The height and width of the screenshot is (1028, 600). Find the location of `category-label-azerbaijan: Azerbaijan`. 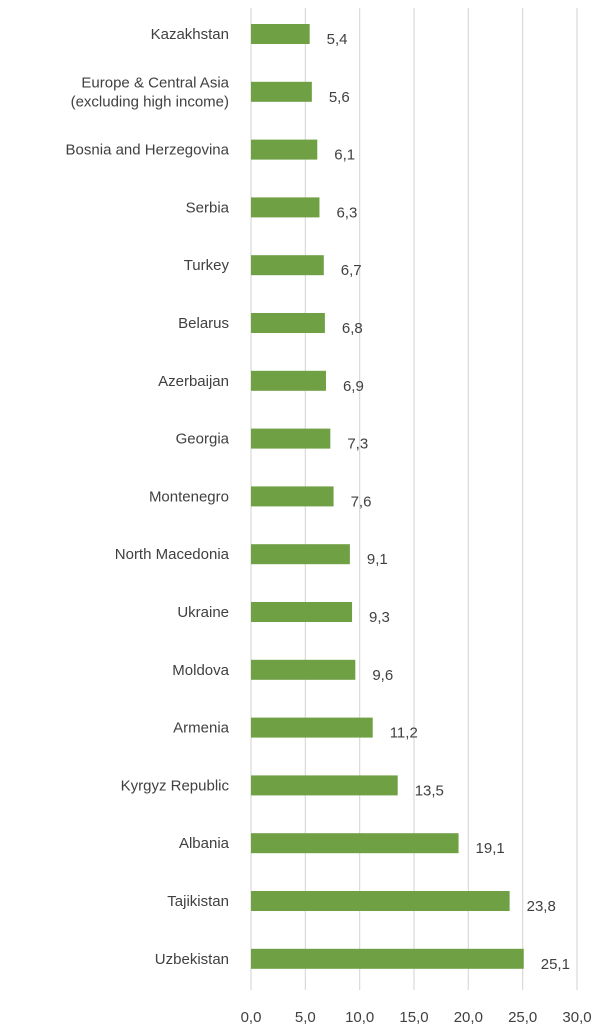

category-label-azerbaijan: Azerbaijan is located at coordinates (193, 381).